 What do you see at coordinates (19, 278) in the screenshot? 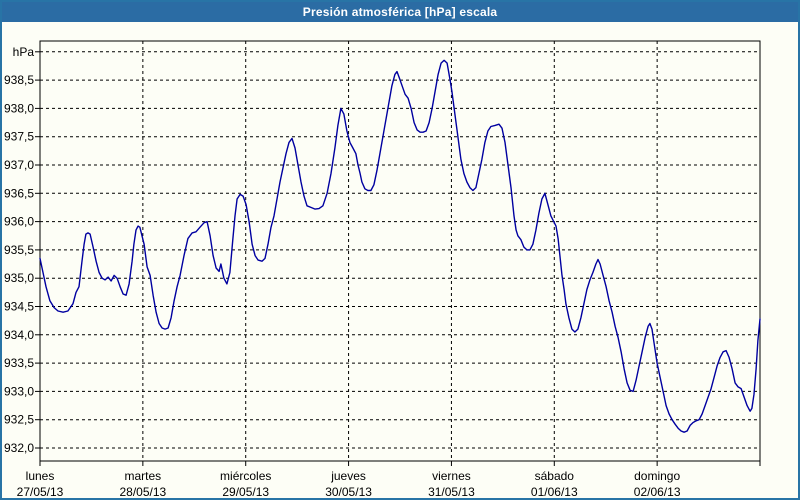
I see `y-tick-label: 935,0` at bounding box center [19, 278].